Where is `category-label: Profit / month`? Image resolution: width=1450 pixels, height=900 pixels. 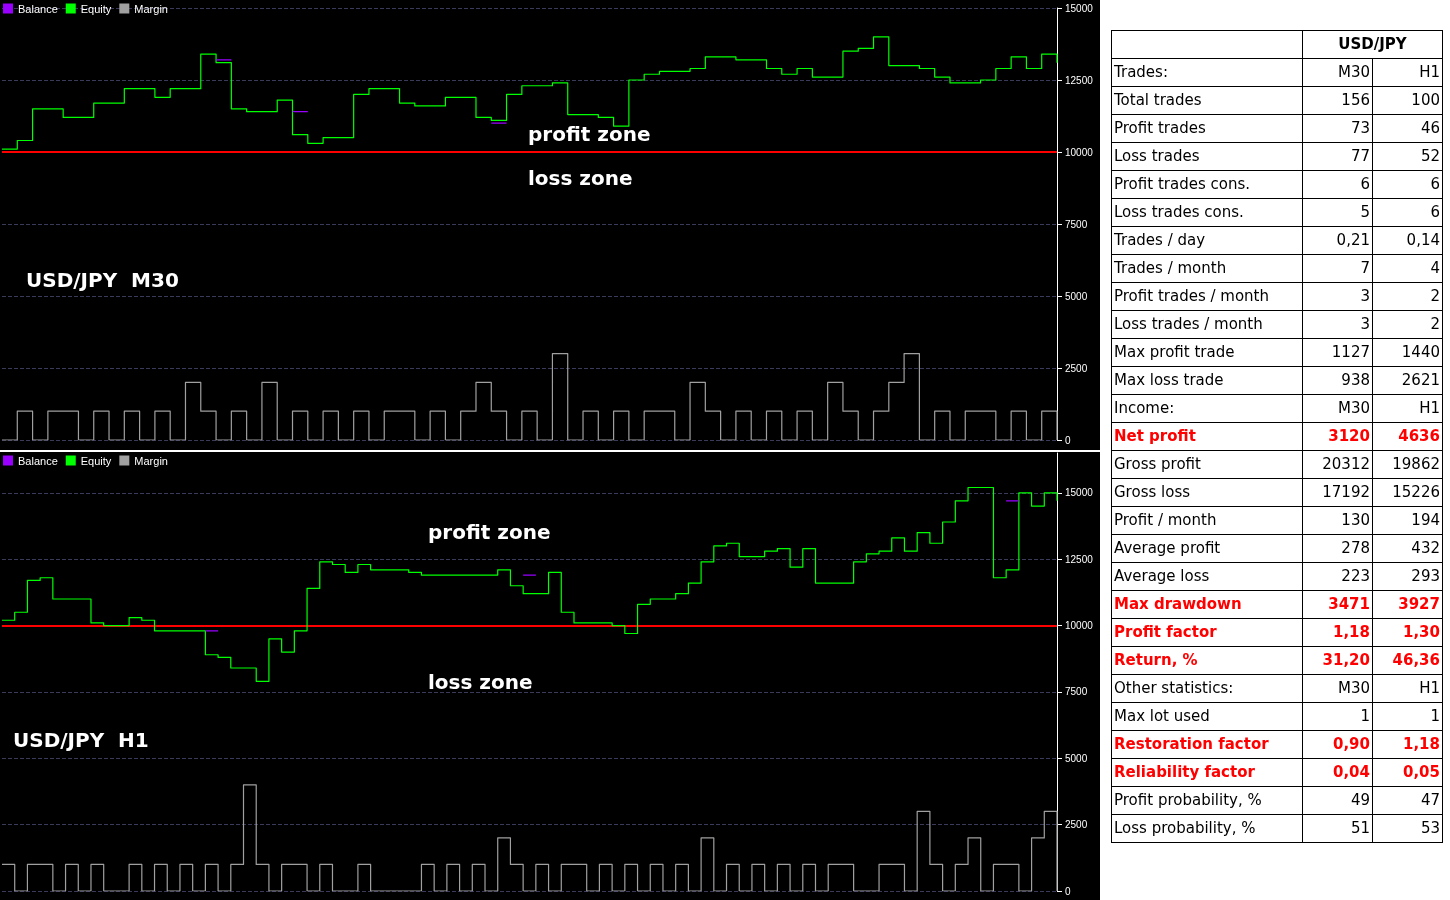
category-label: Profit / month is located at coordinates (1165, 520).